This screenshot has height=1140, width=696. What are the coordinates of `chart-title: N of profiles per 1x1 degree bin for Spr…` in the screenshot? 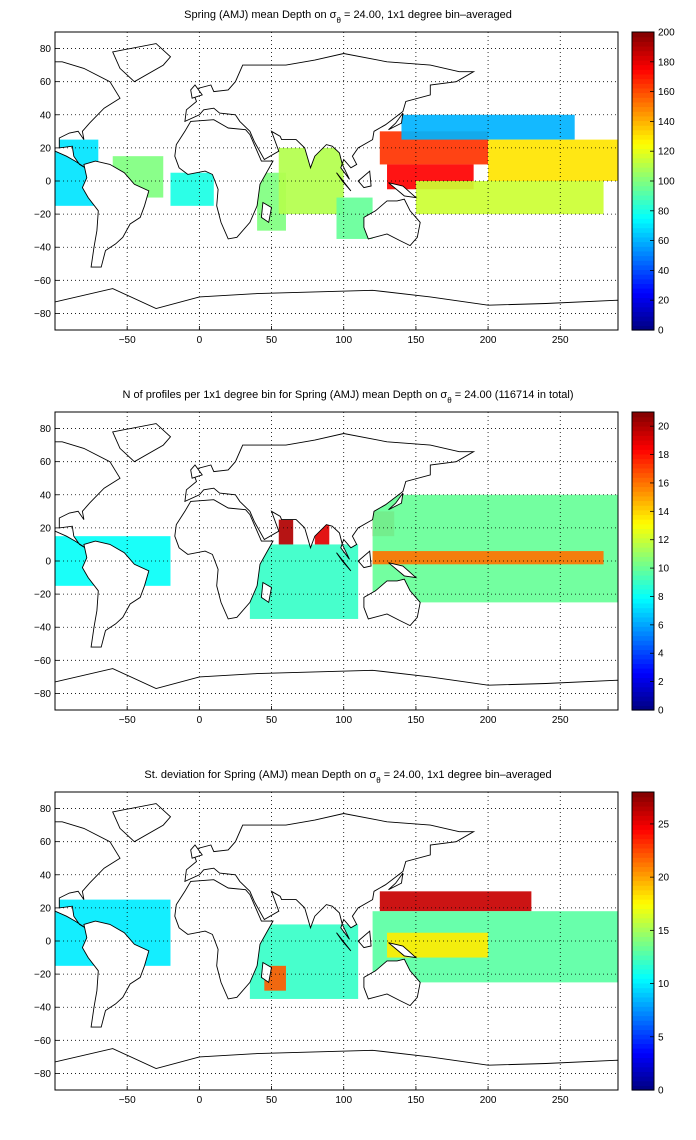 It's located at (348, 397).